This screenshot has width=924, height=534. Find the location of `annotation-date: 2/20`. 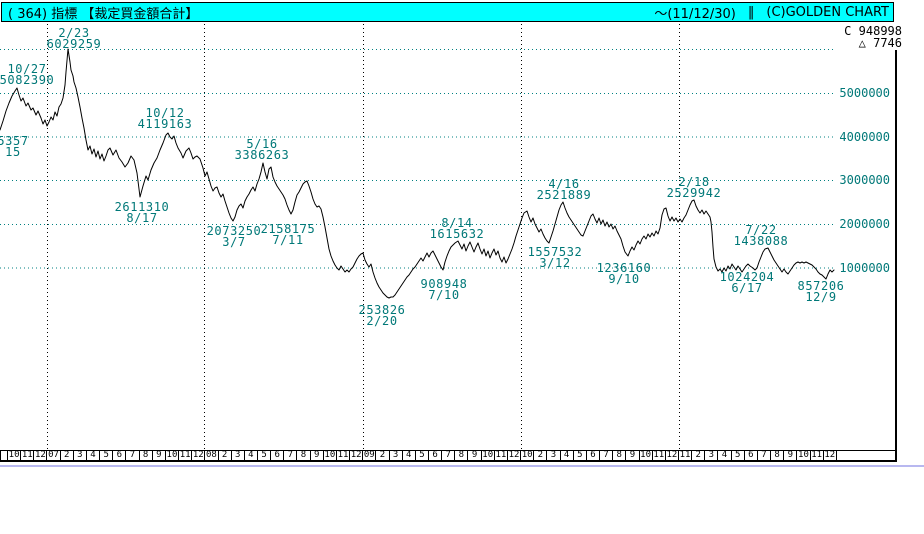

annotation-date: 2/20 is located at coordinates (382, 321).